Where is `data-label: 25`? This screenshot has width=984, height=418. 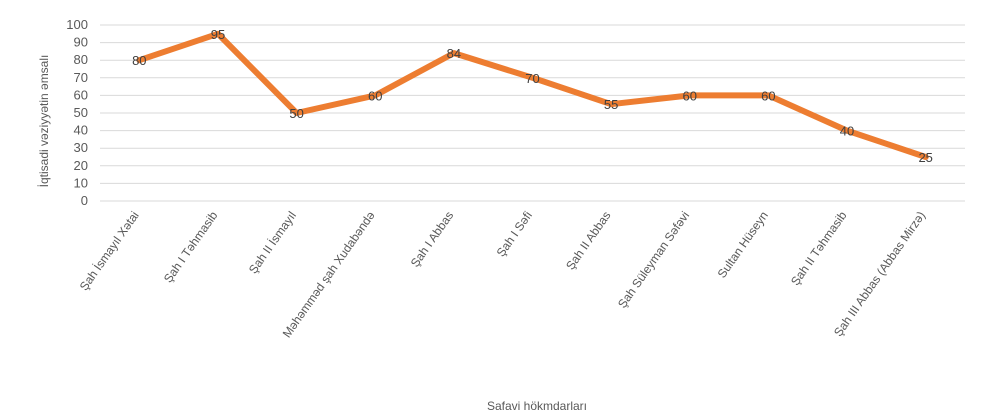 data-label: 25 is located at coordinates (925, 157).